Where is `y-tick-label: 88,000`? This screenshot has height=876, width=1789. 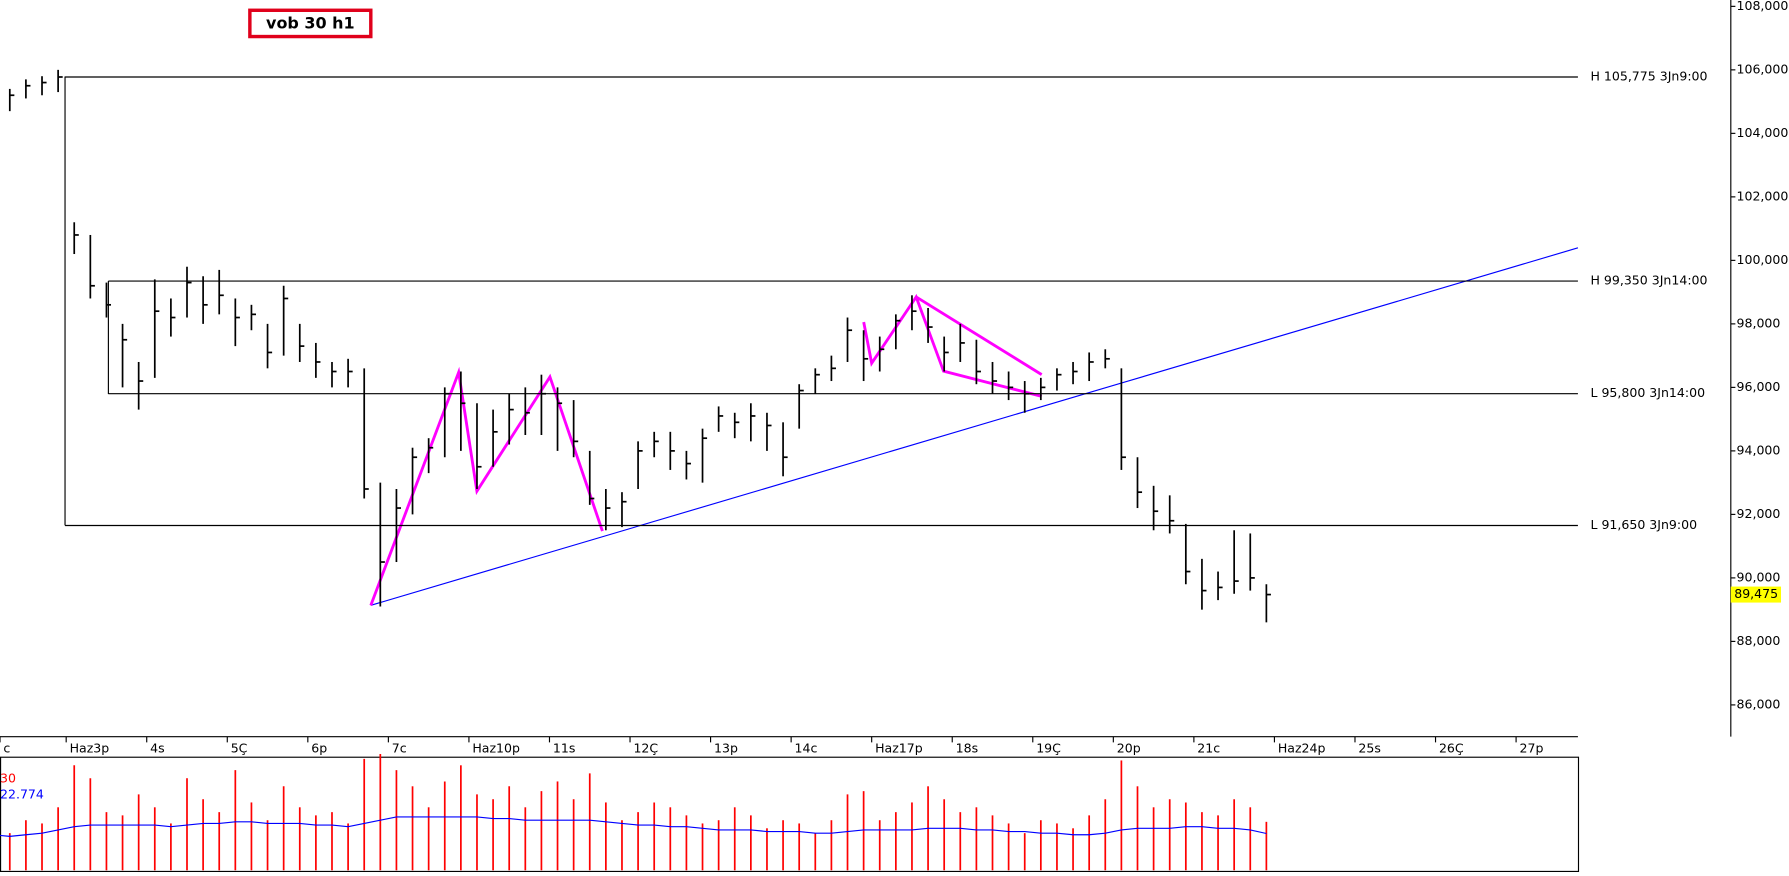 y-tick-label: 88,000 is located at coordinates (1759, 640).